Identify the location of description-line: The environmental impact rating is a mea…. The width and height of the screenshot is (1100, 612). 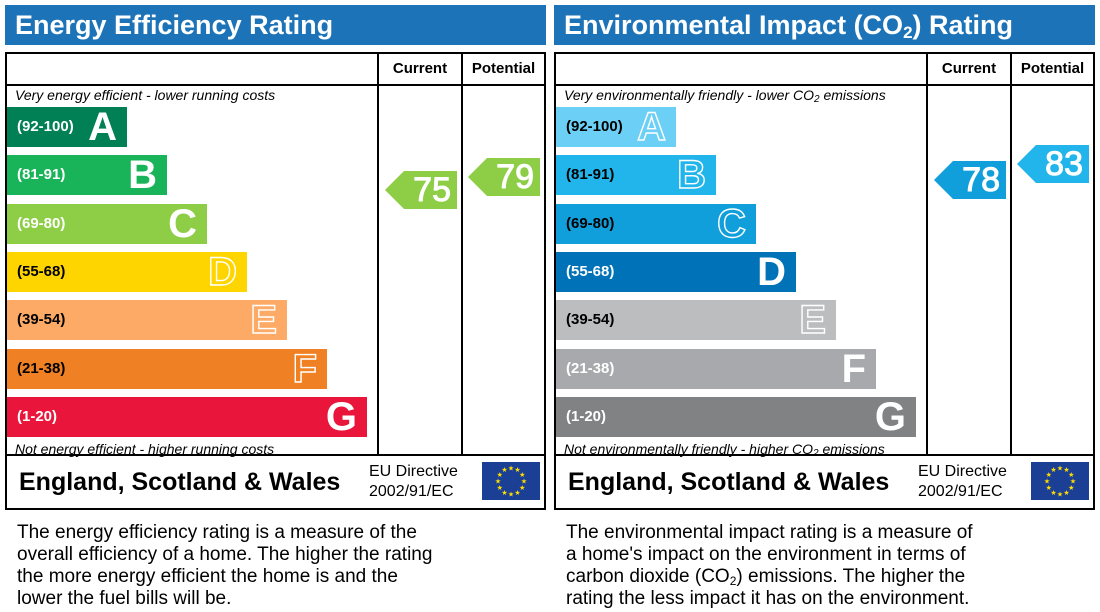
(769, 532).